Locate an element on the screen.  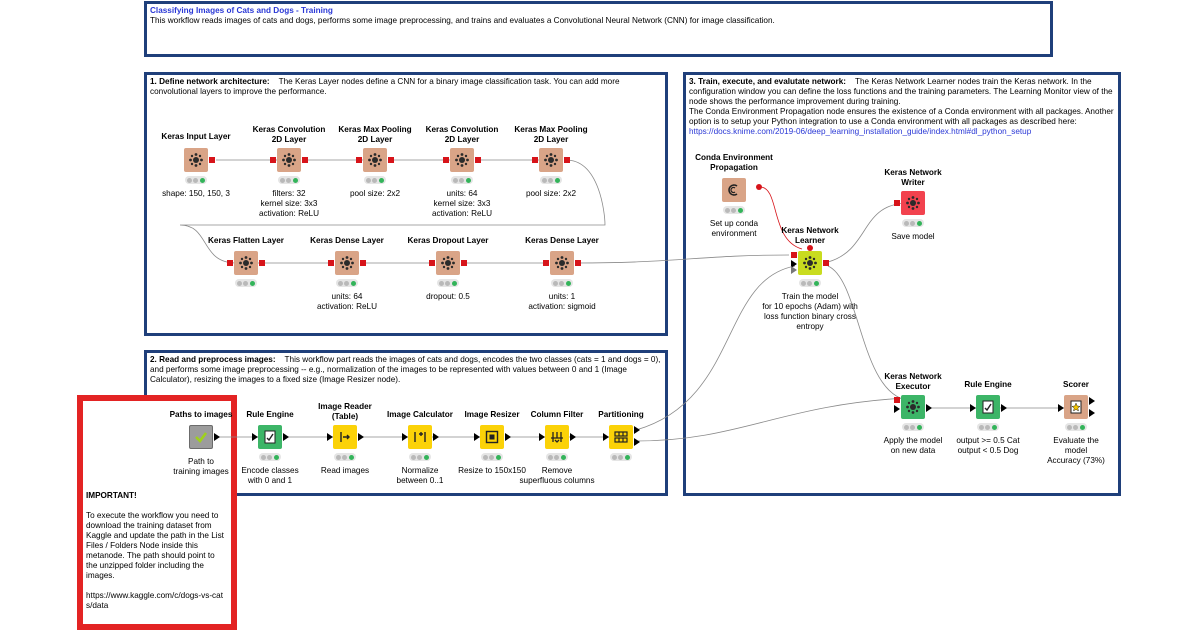
node-name: Keras Network Learner is located at coordinates (810, 235).